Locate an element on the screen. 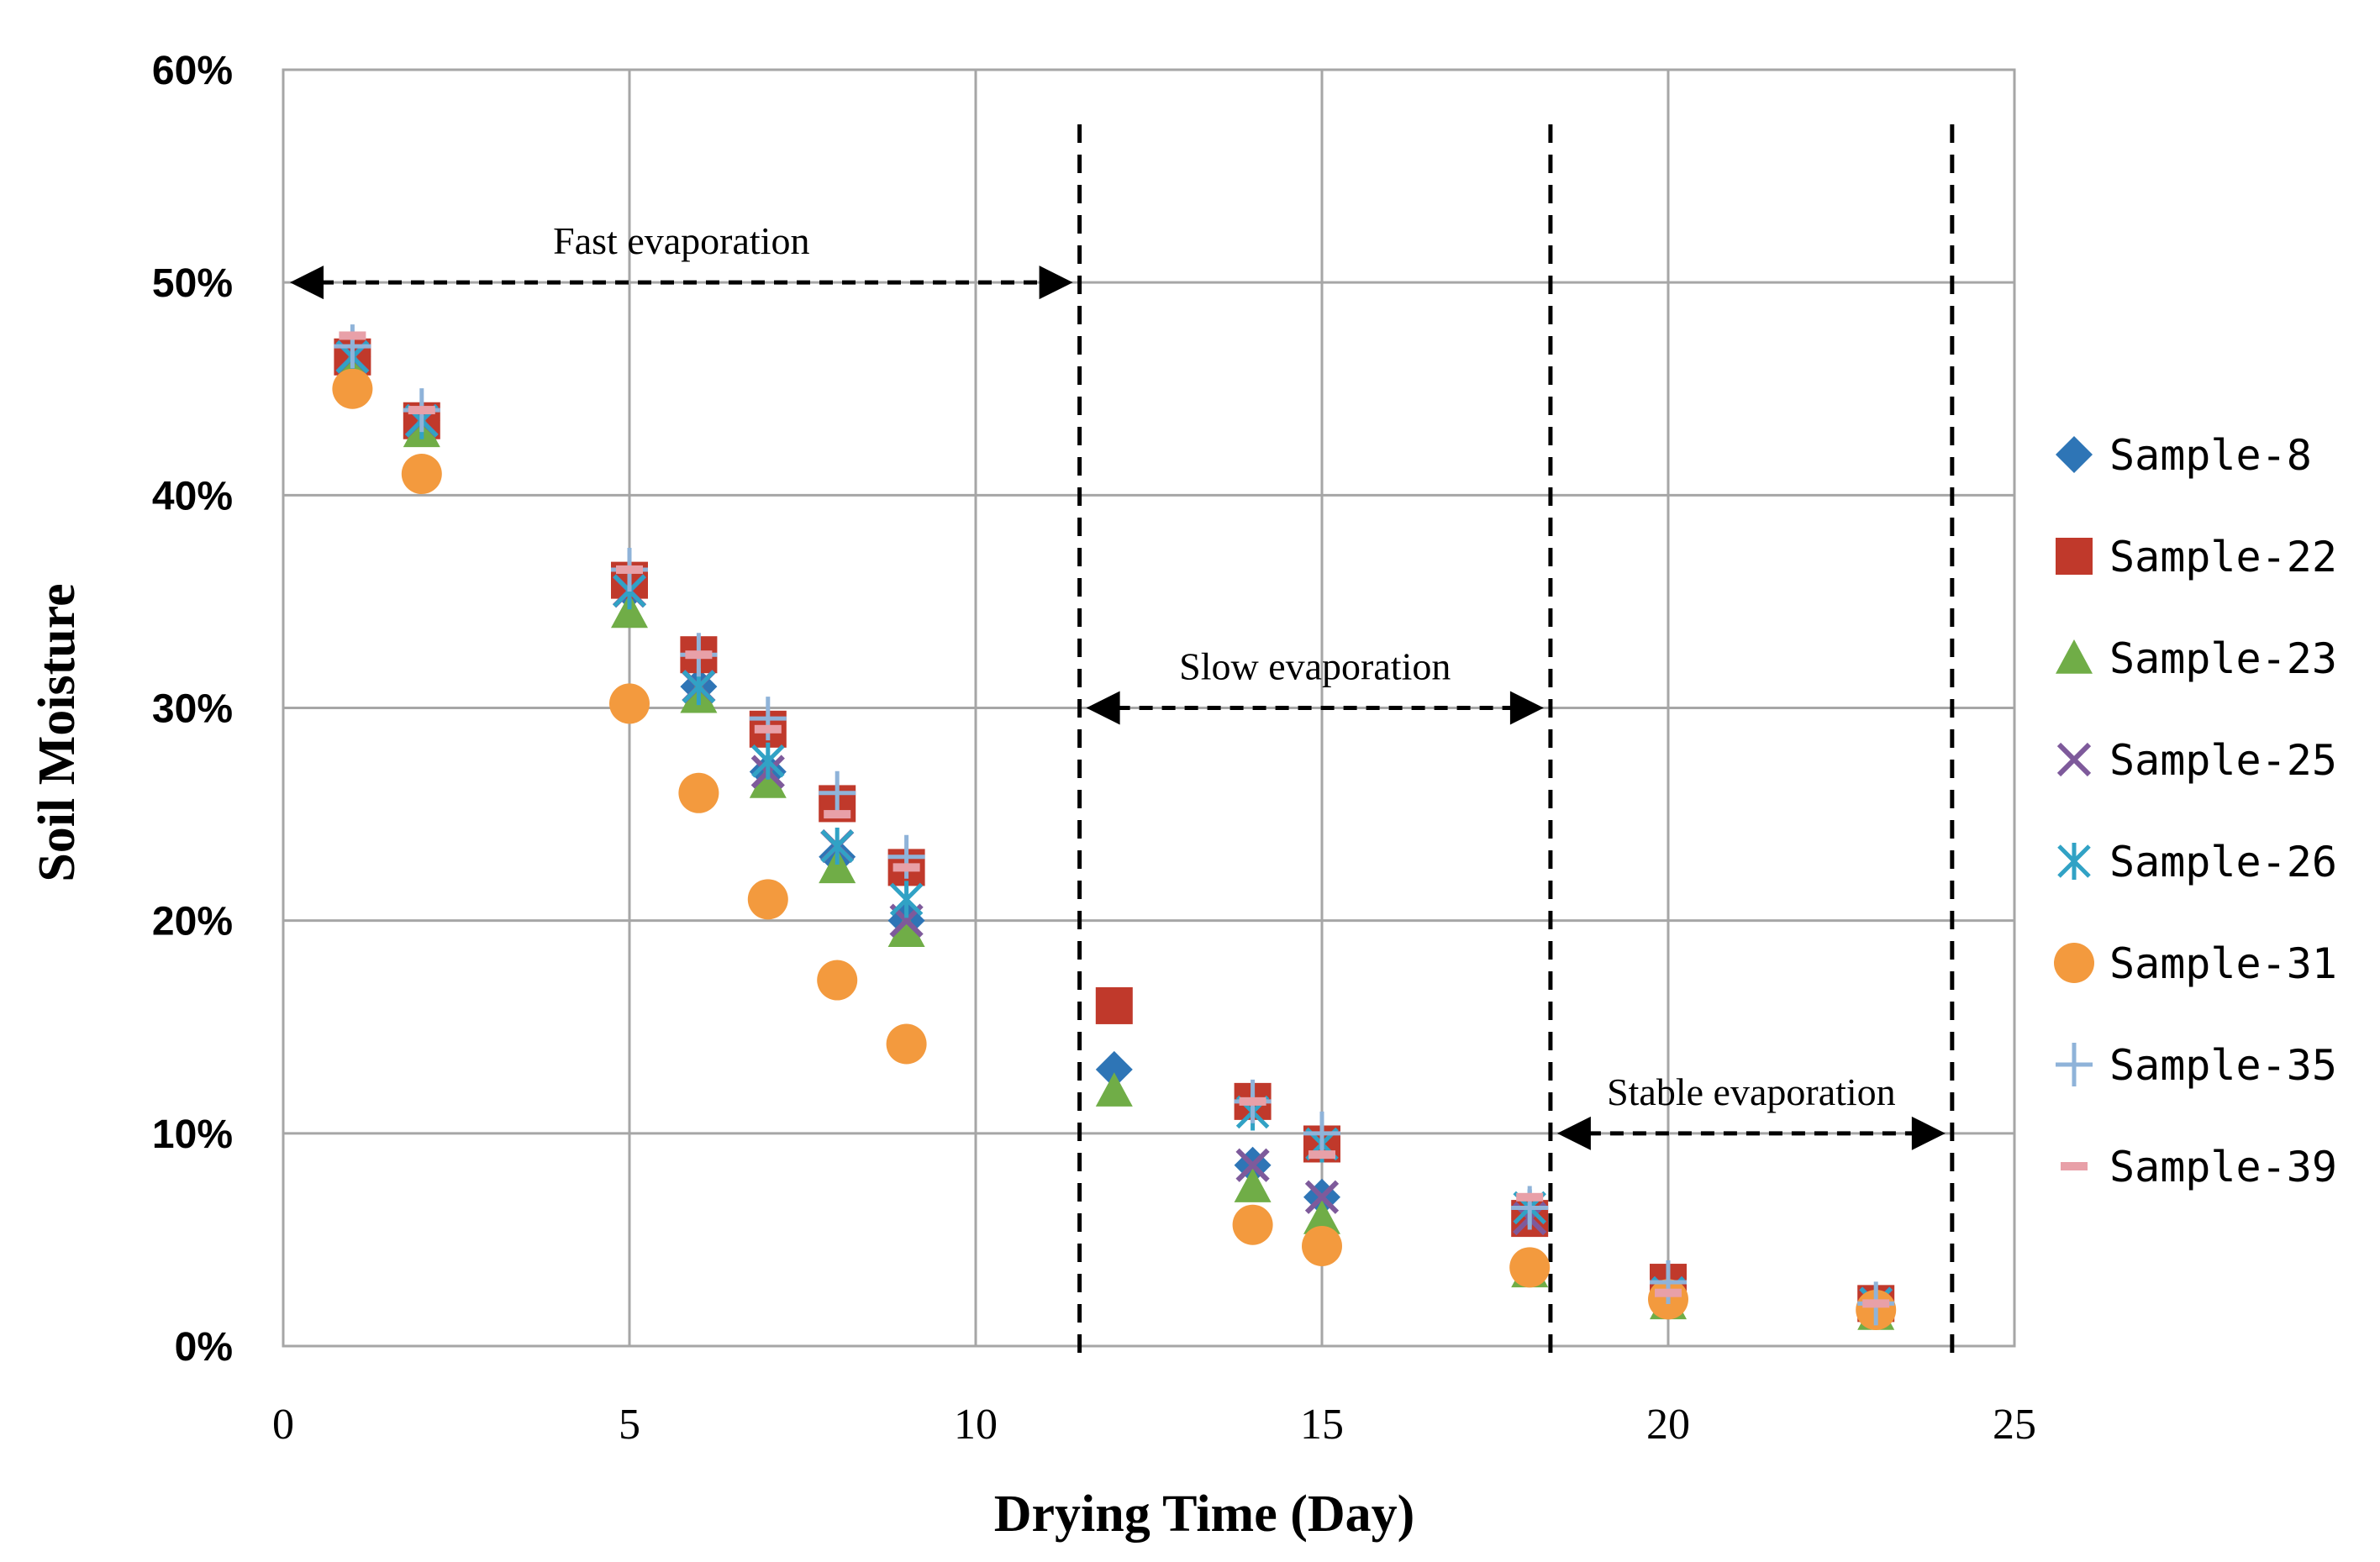 This screenshot has height=1562, width=2380. phase-annotation: Slow evaporation is located at coordinates (1315, 685).